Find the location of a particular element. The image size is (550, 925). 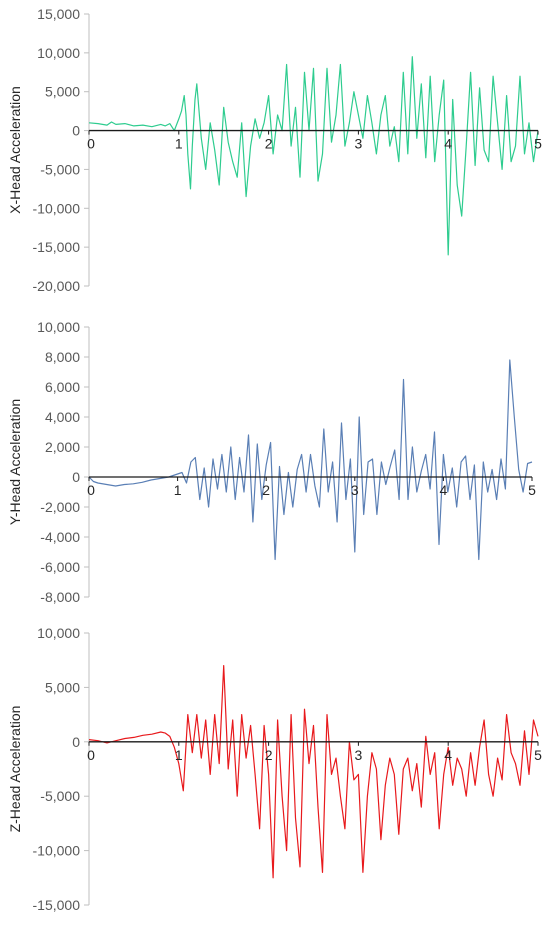

y-axis-title: Y-Head Acceleration is located at coordinates (15, 462).